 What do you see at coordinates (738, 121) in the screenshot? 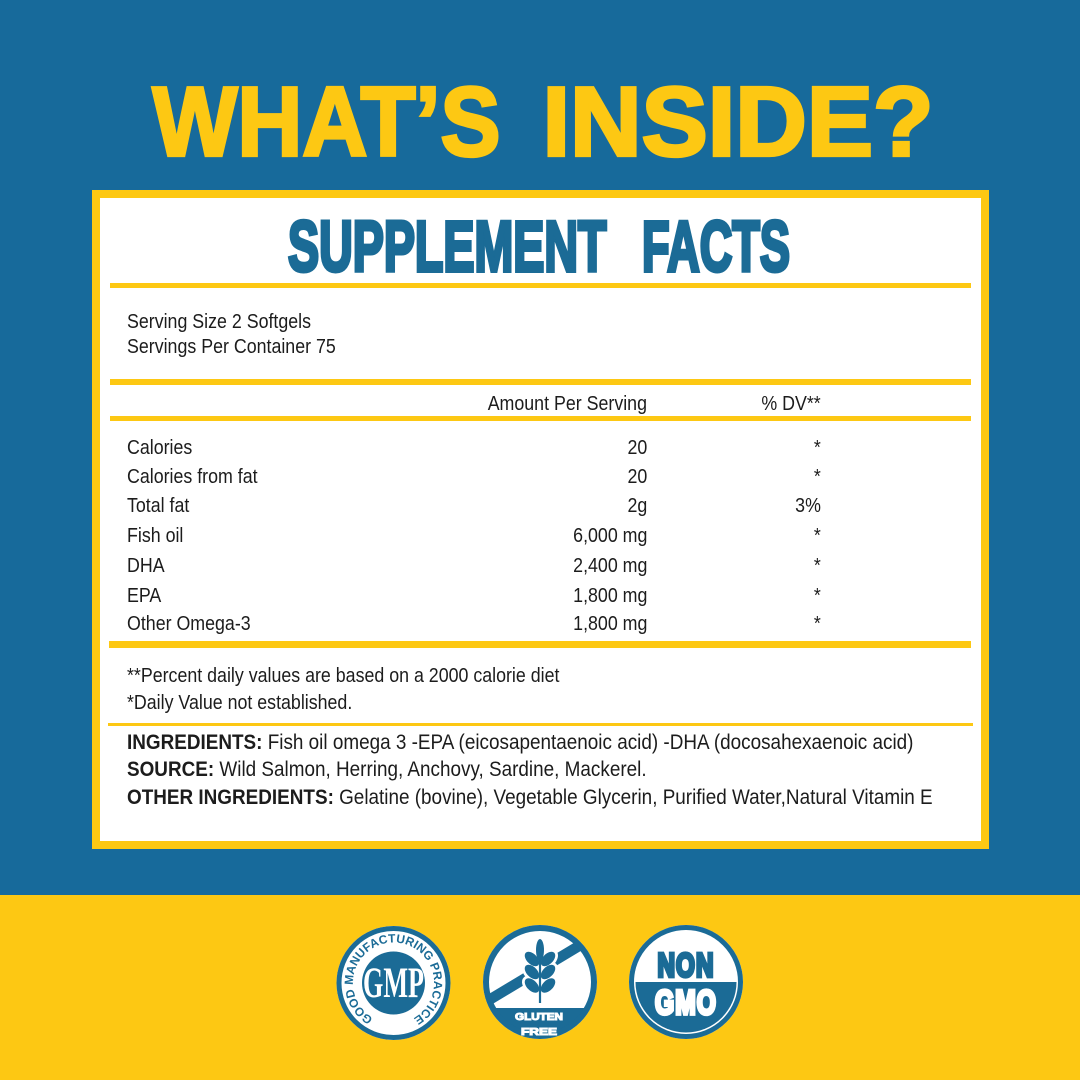
I see `svg-text: INSIDE?` at bounding box center [738, 121].